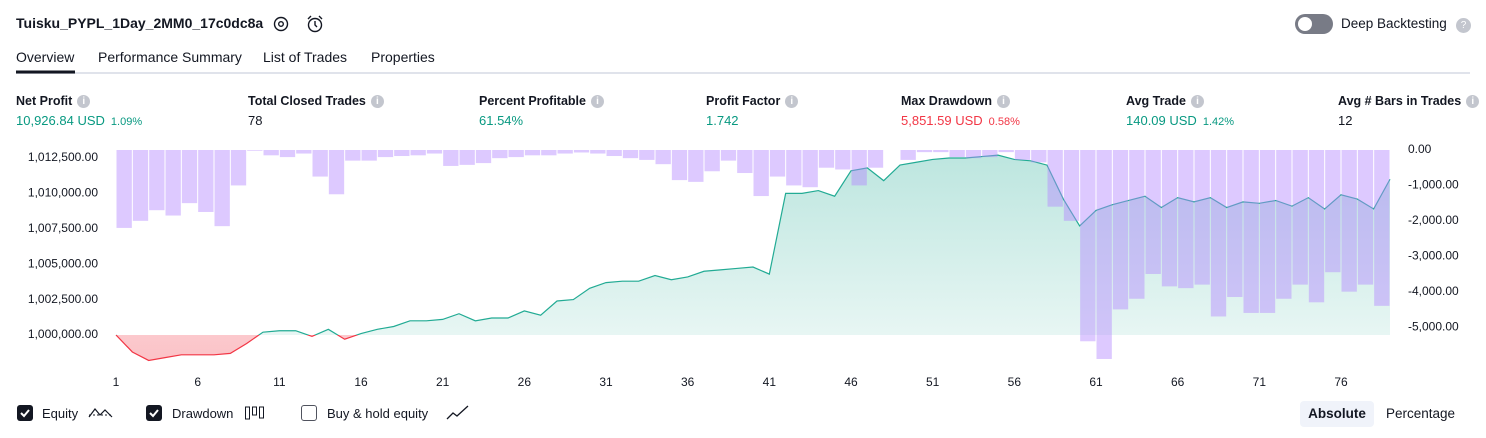  What do you see at coordinates (532, 101) in the screenshot?
I see `metric-label-text: Percent Profitable` at bounding box center [532, 101].